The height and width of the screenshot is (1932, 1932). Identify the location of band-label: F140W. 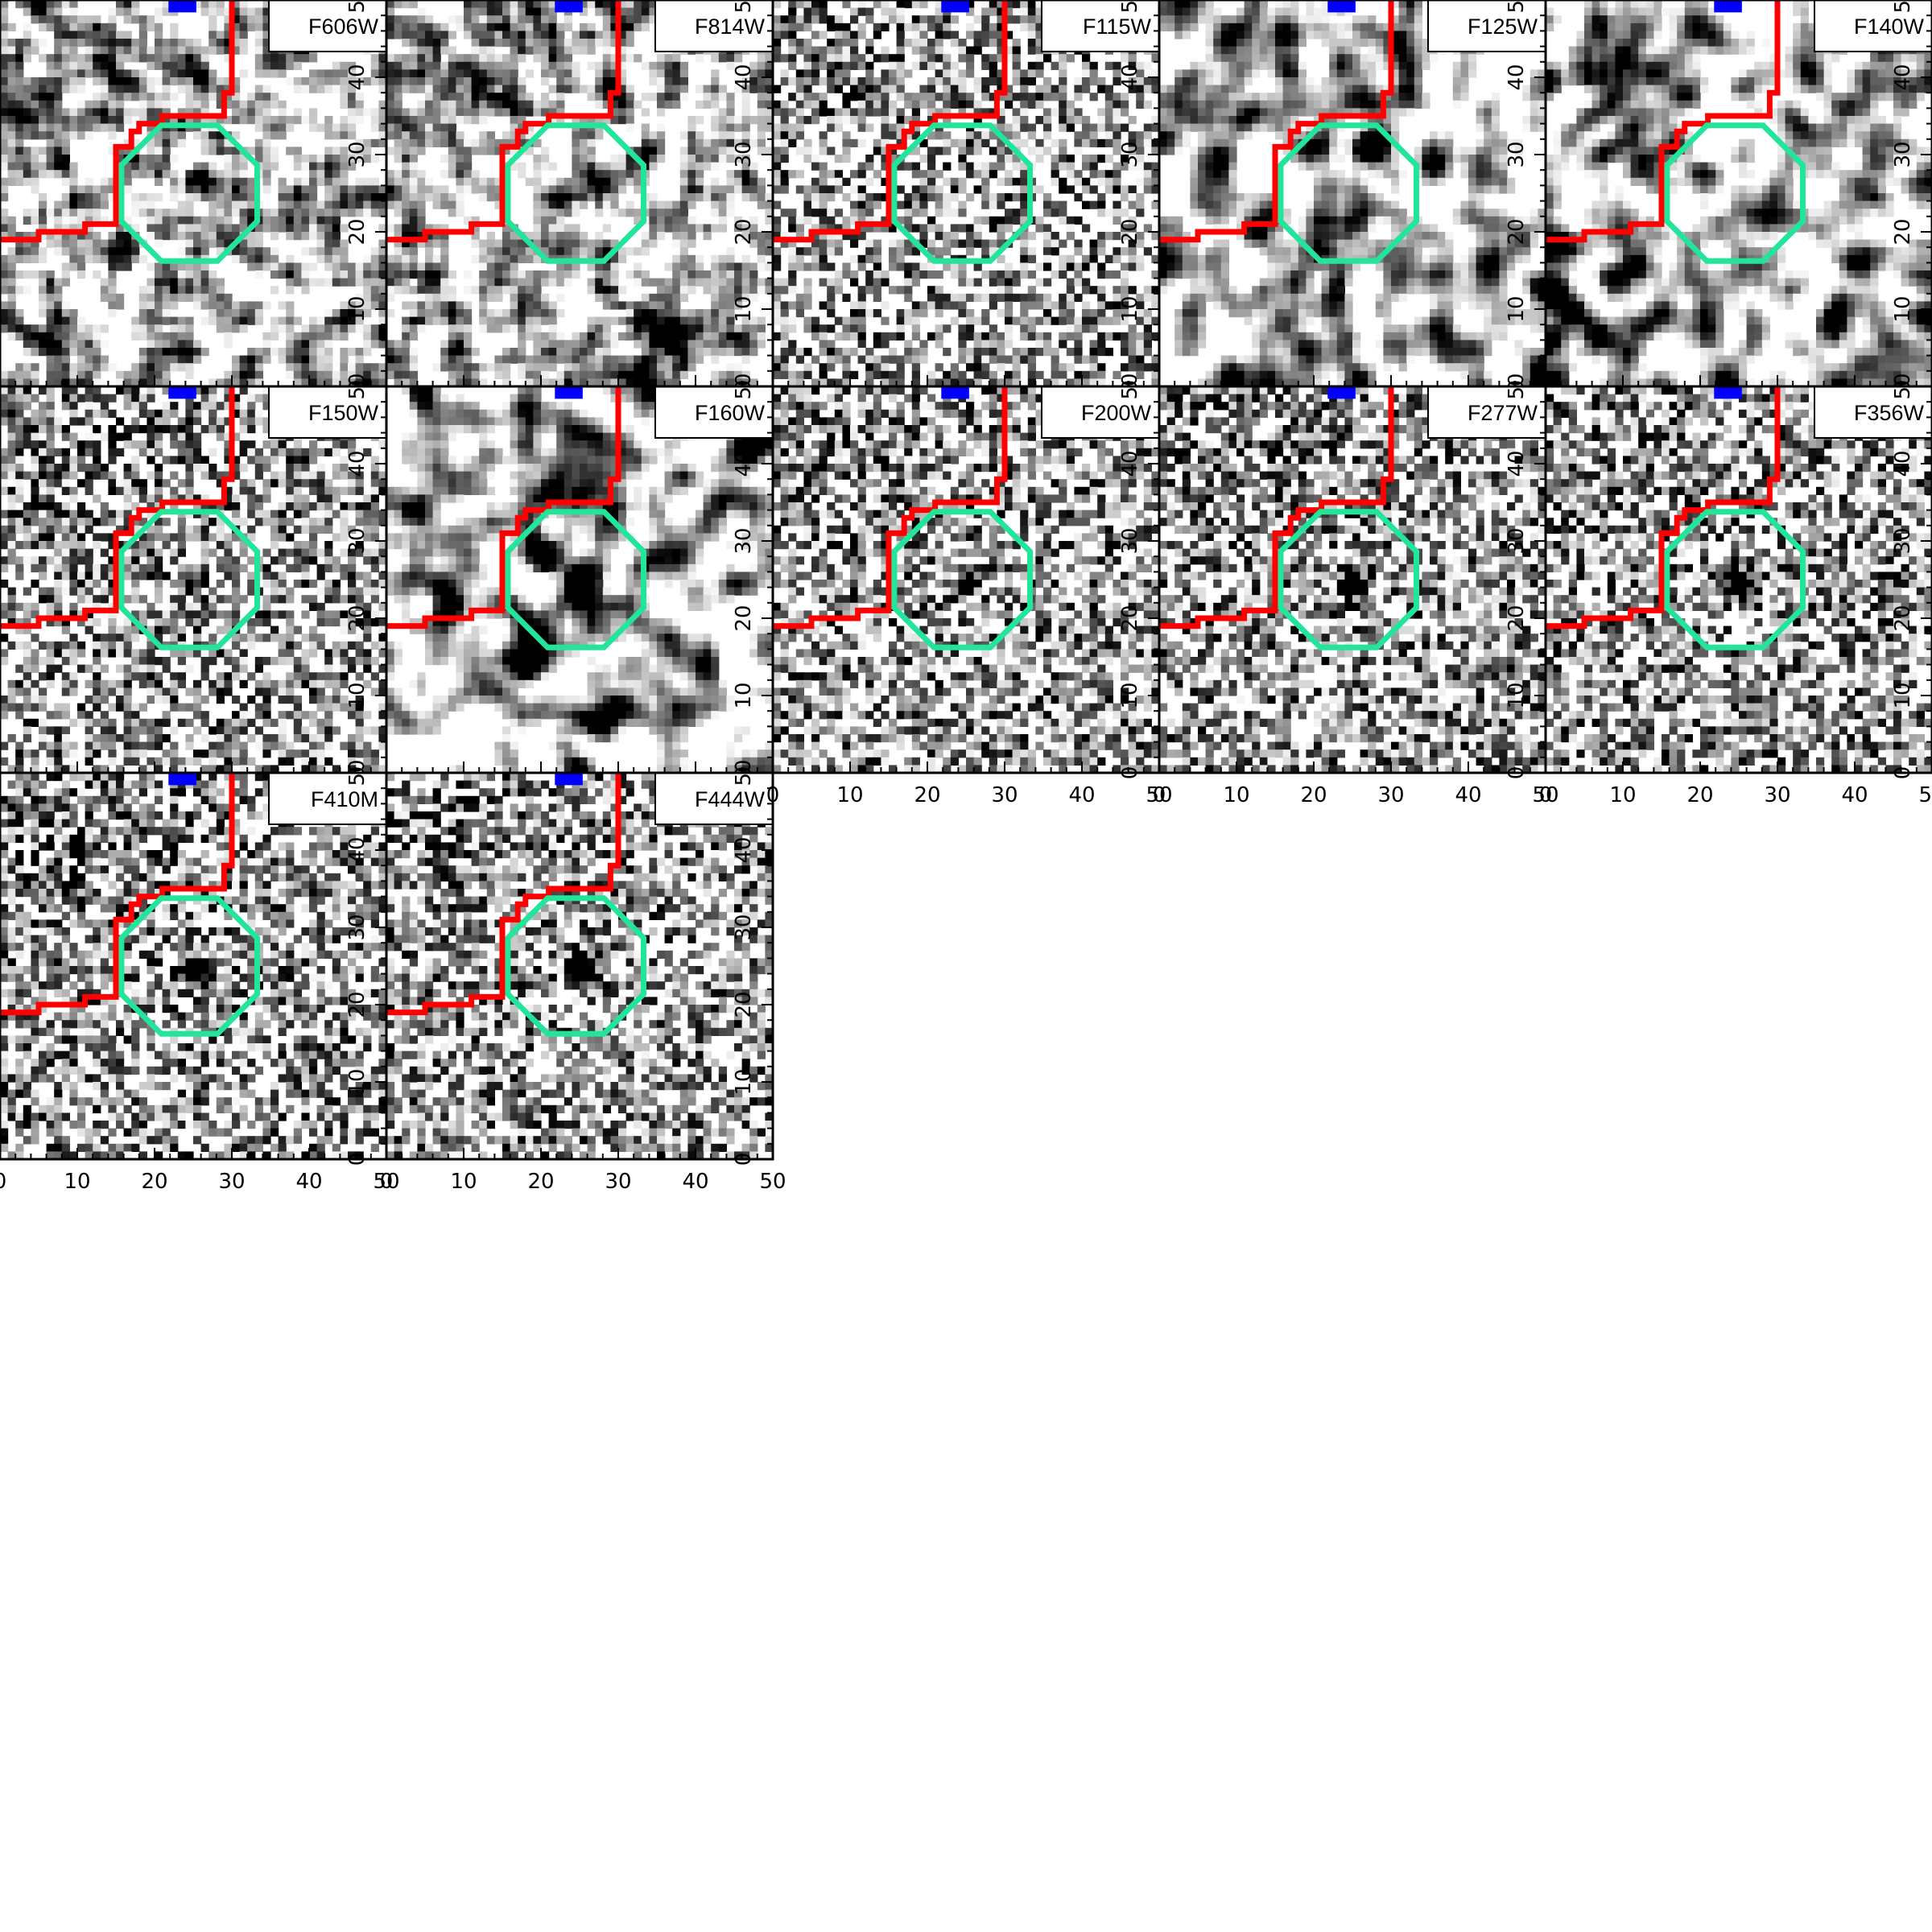
(1889, 26).